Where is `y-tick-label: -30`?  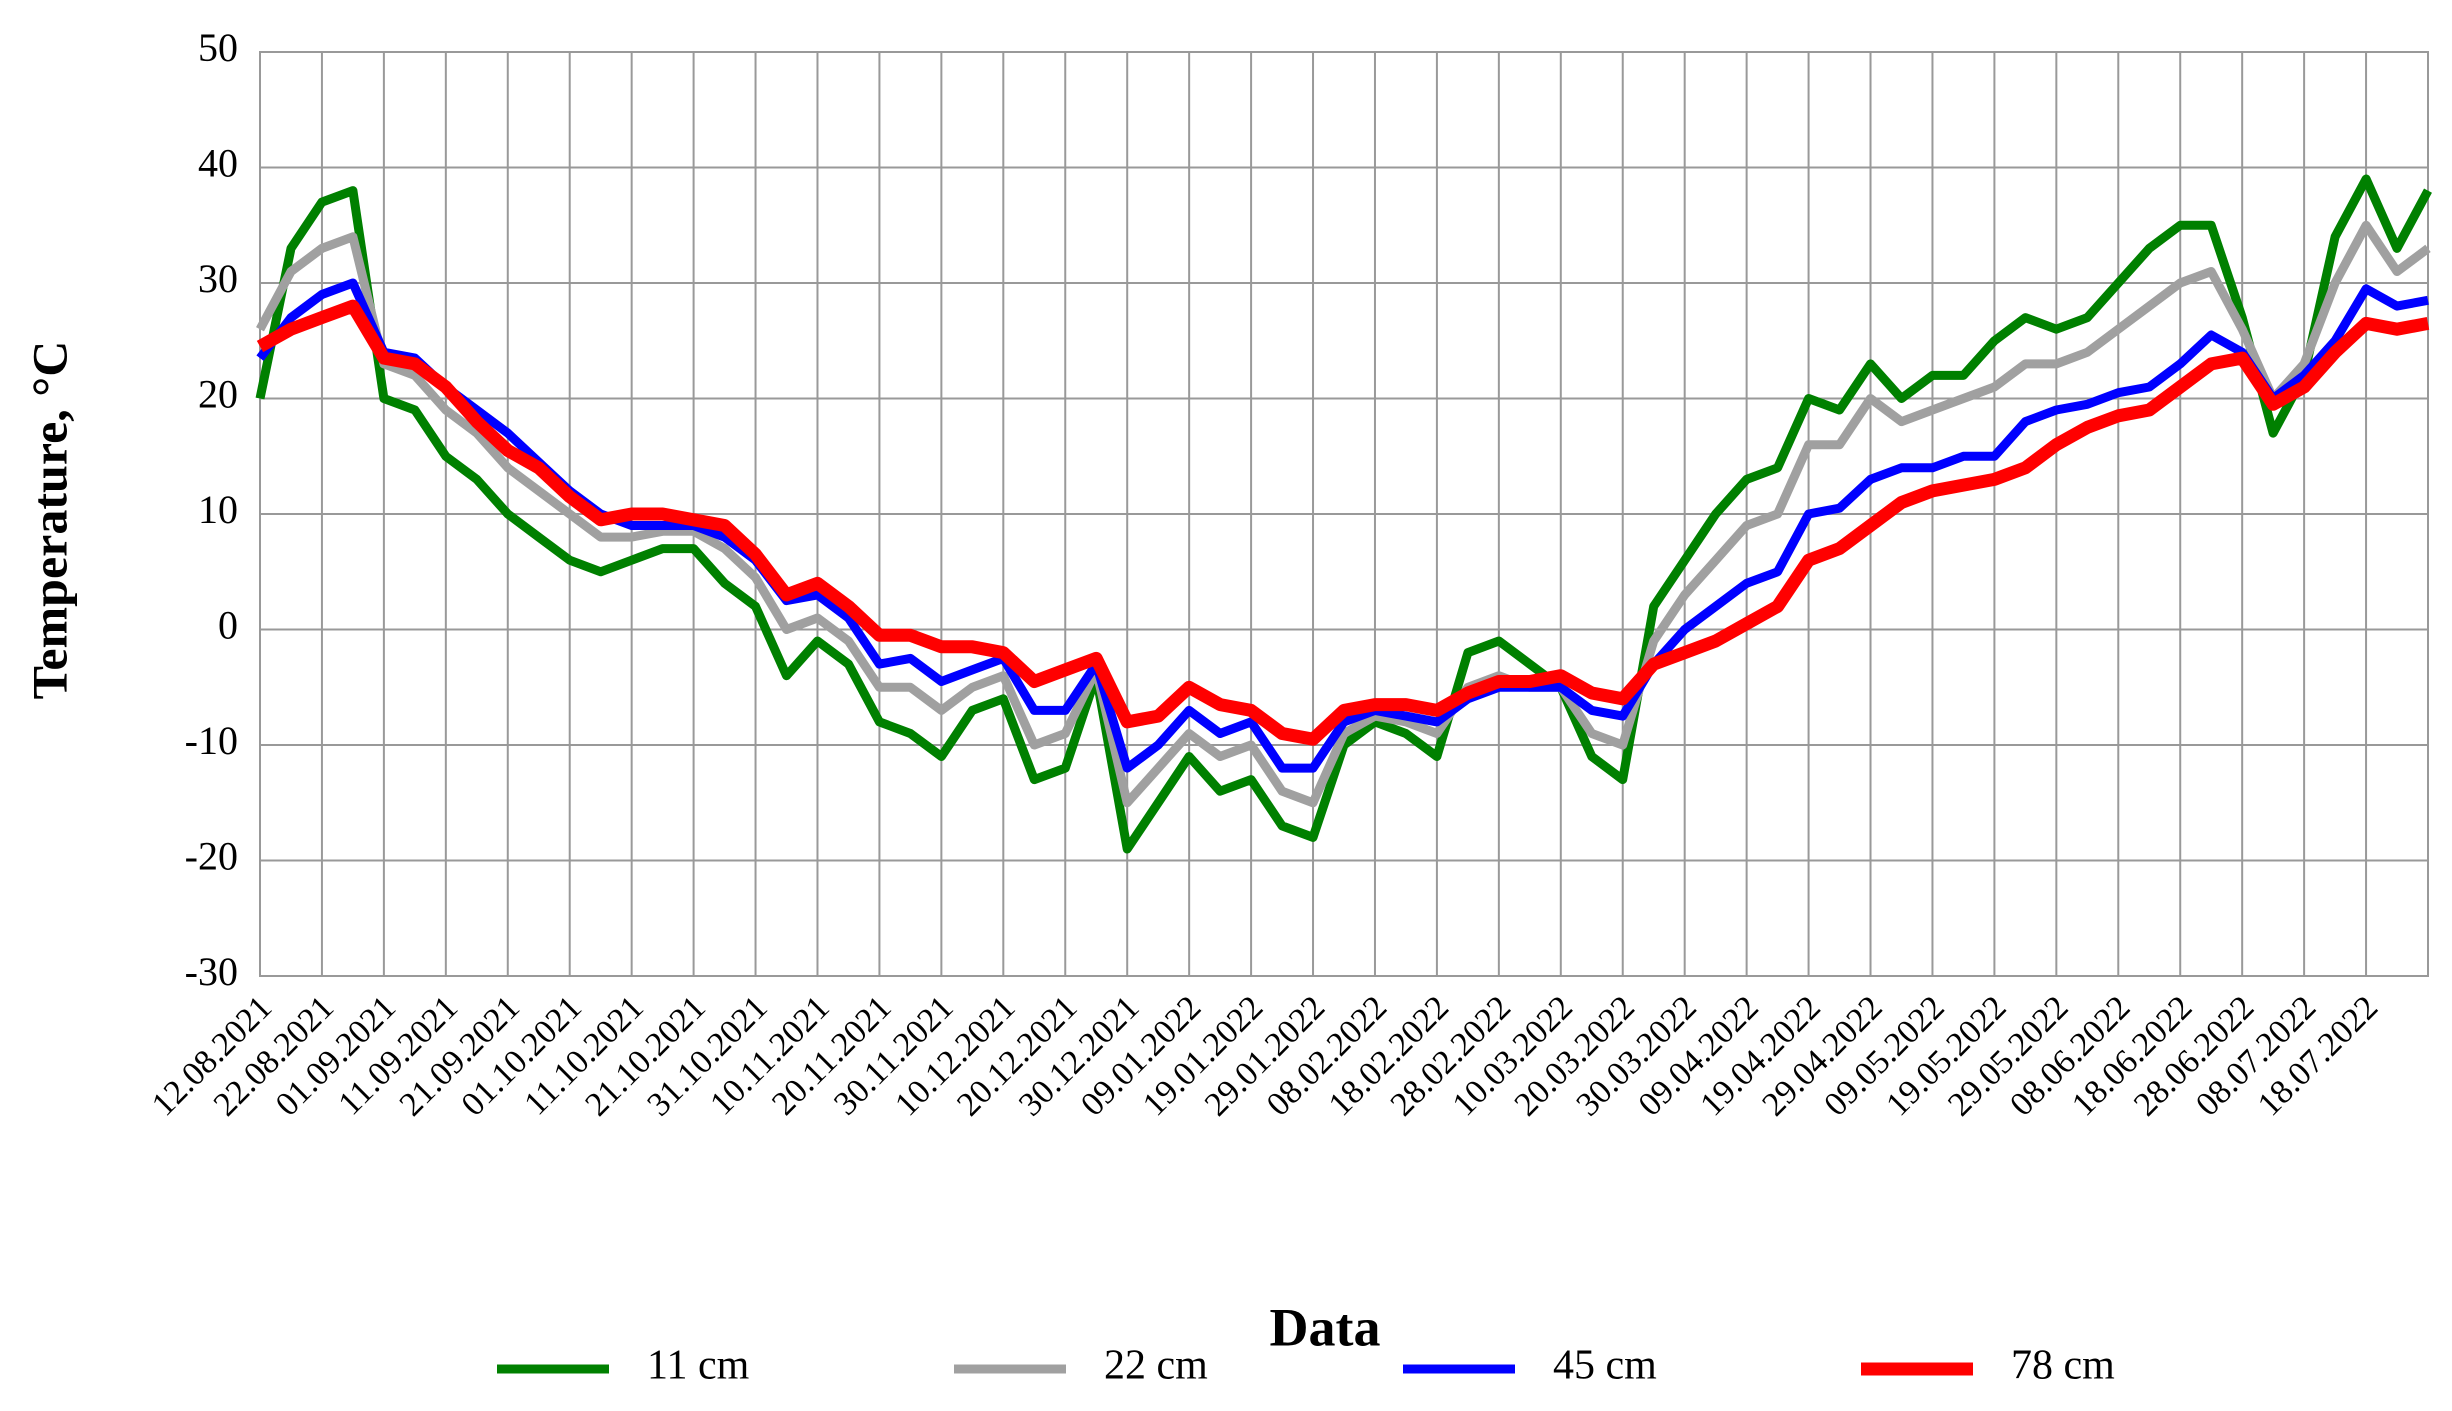 y-tick-label: -30 is located at coordinates (211, 971).